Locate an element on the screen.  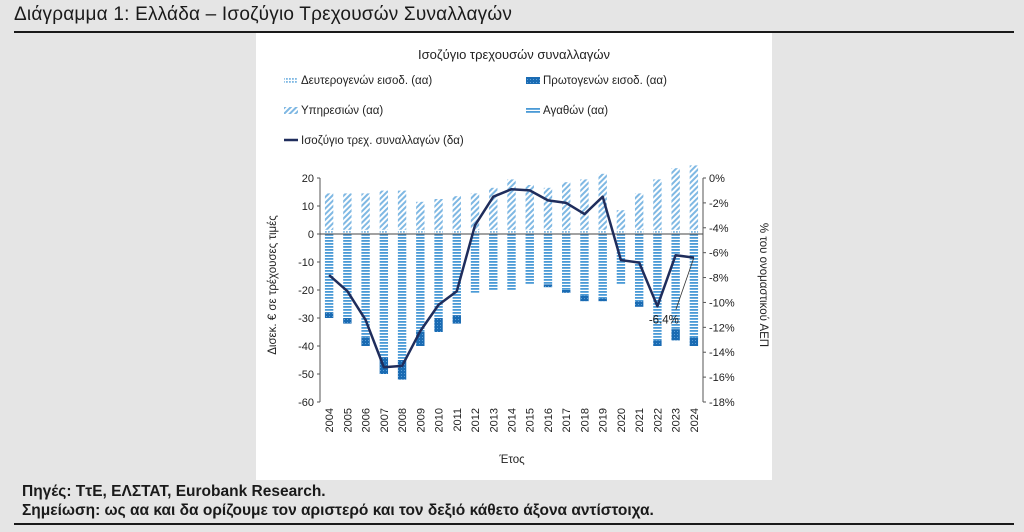
balance-line is located at coordinates (511, 278).